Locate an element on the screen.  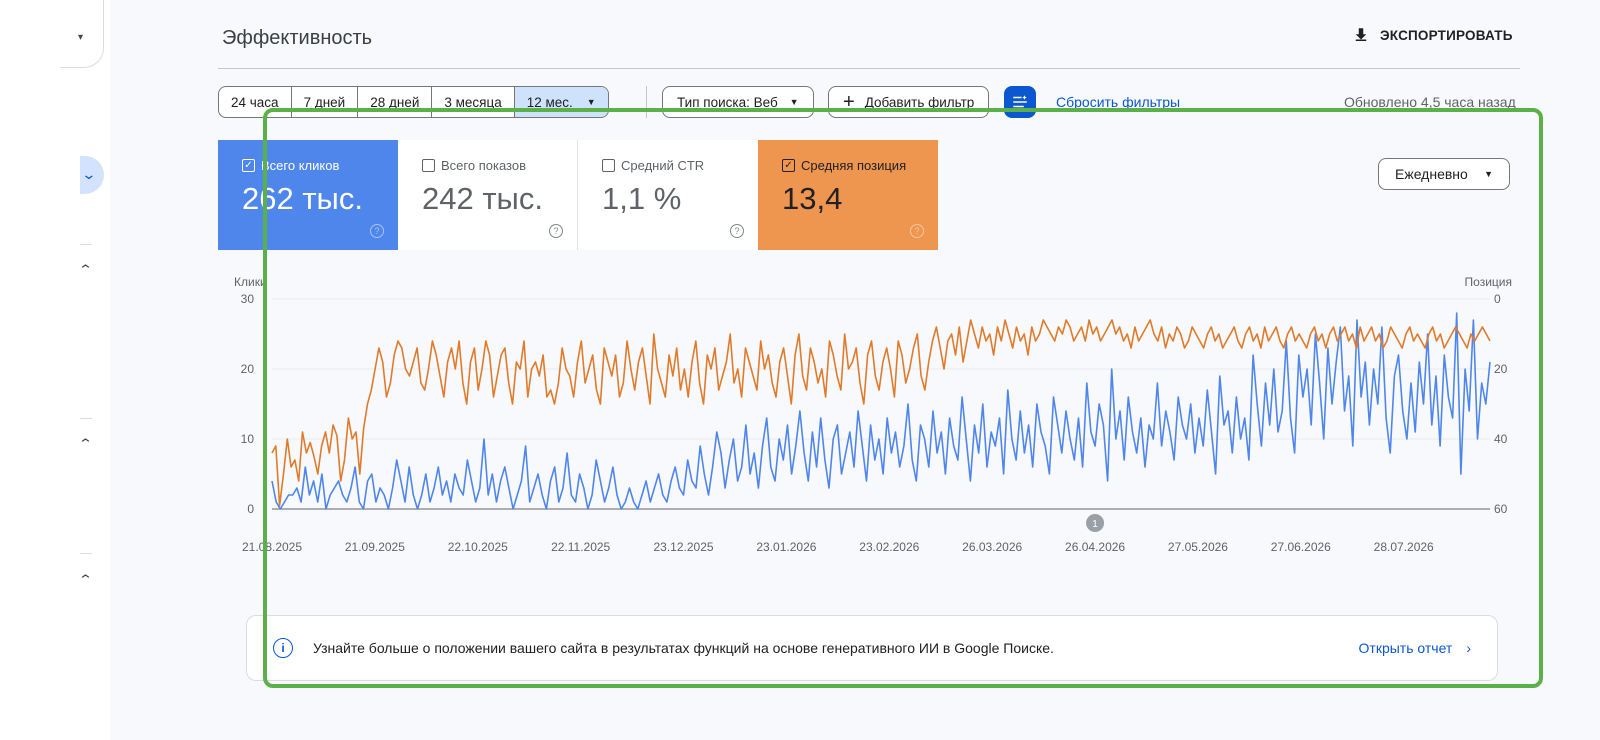
y-tick-right: 60 is located at coordinates (1501, 509).